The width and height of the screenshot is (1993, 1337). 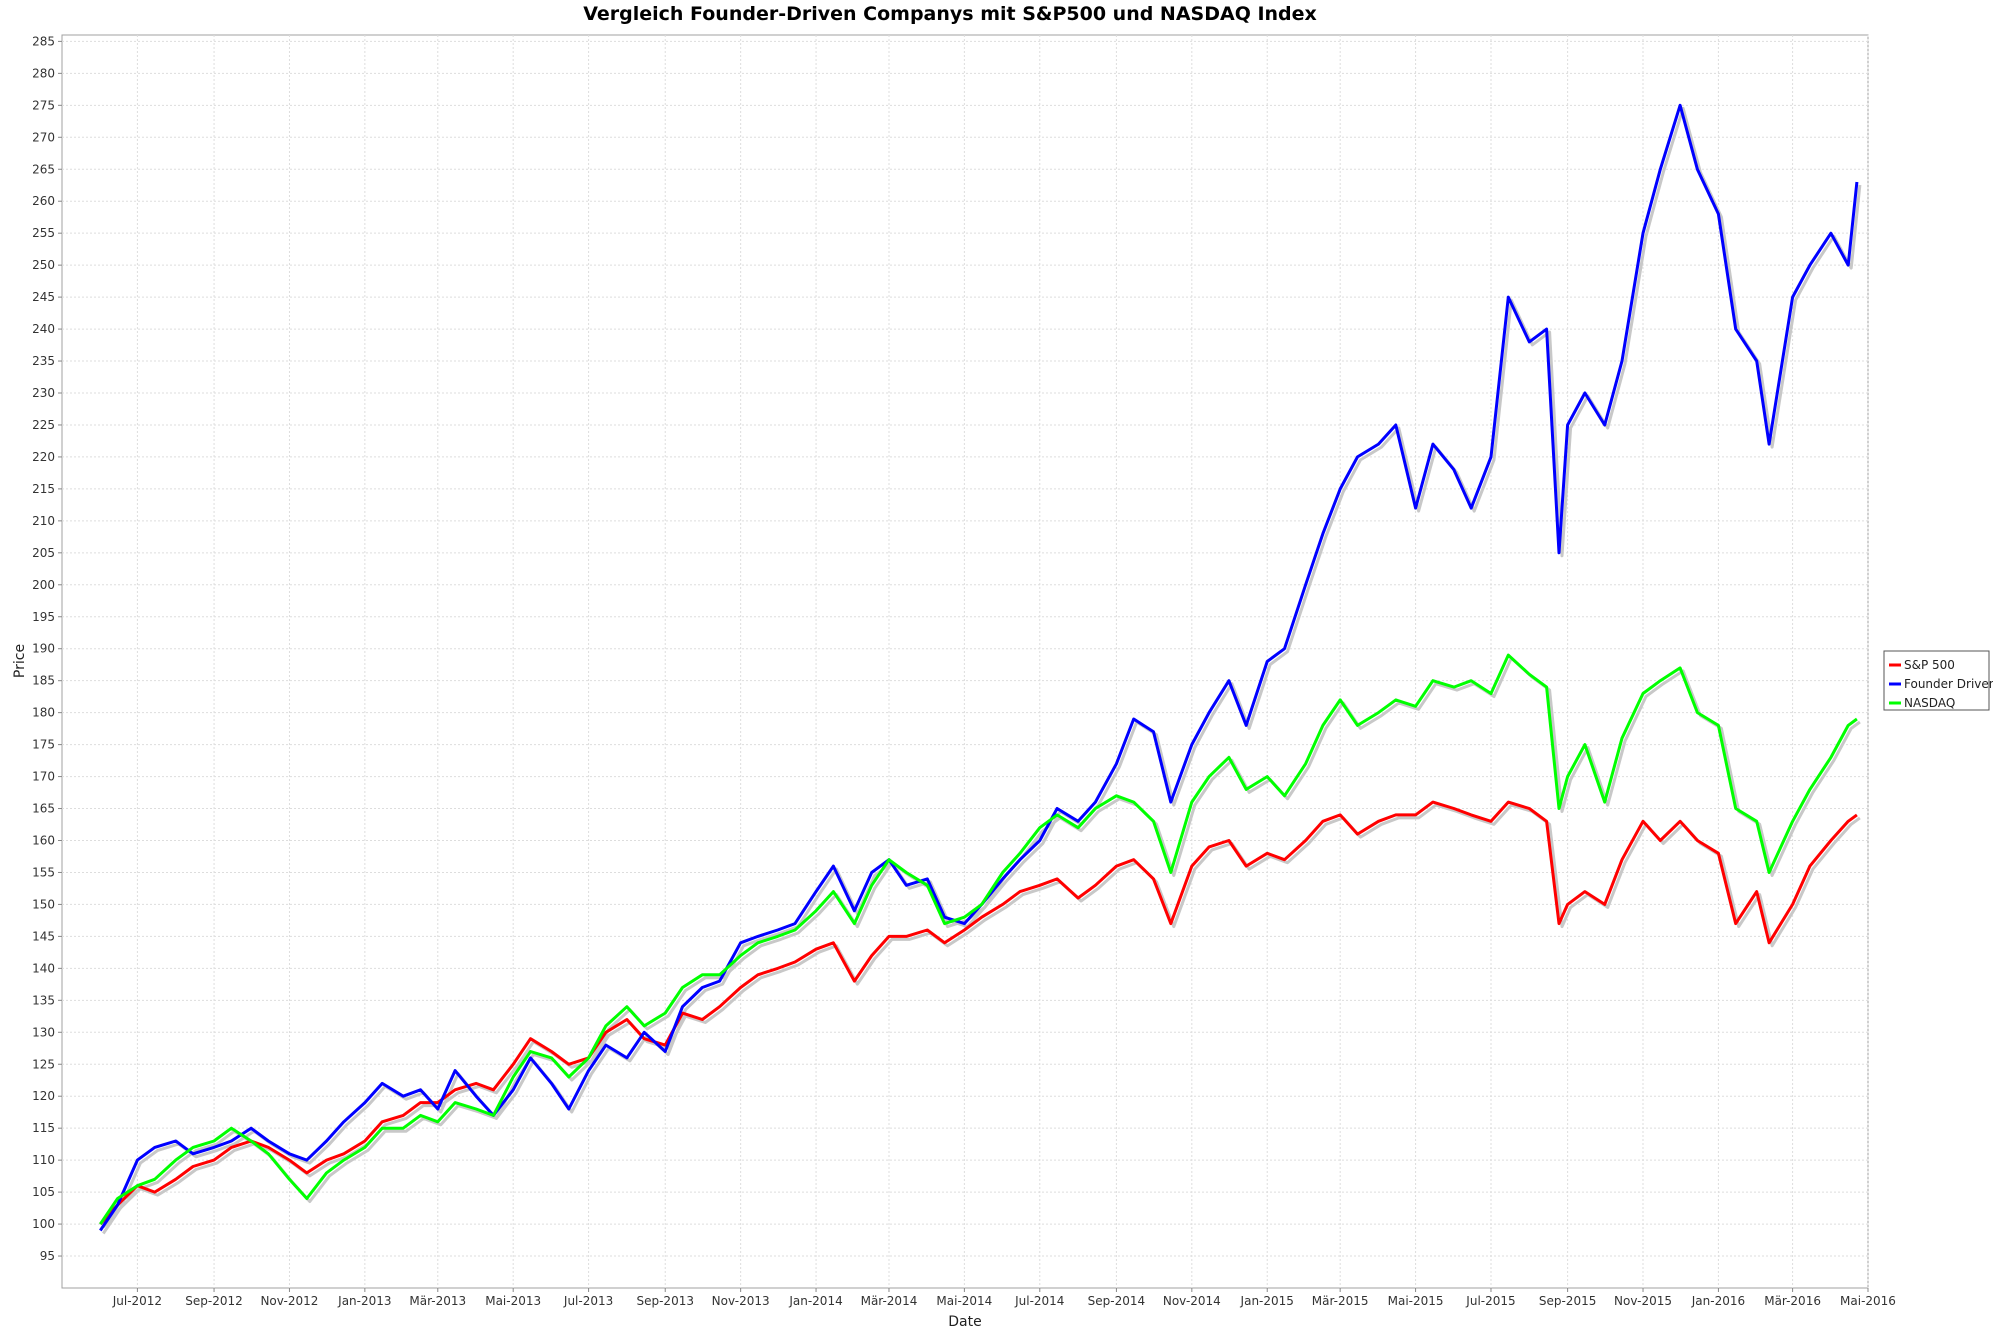 I want to click on y-tick-label: 245, so click(x=43, y=297).